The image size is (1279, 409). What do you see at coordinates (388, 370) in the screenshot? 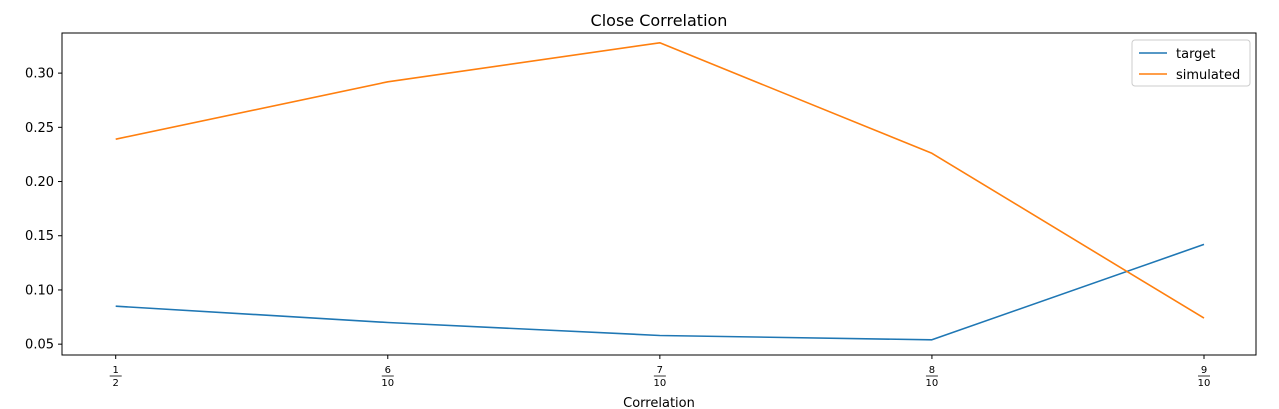
I see `x-tick-label-numerator: 6` at bounding box center [388, 370].